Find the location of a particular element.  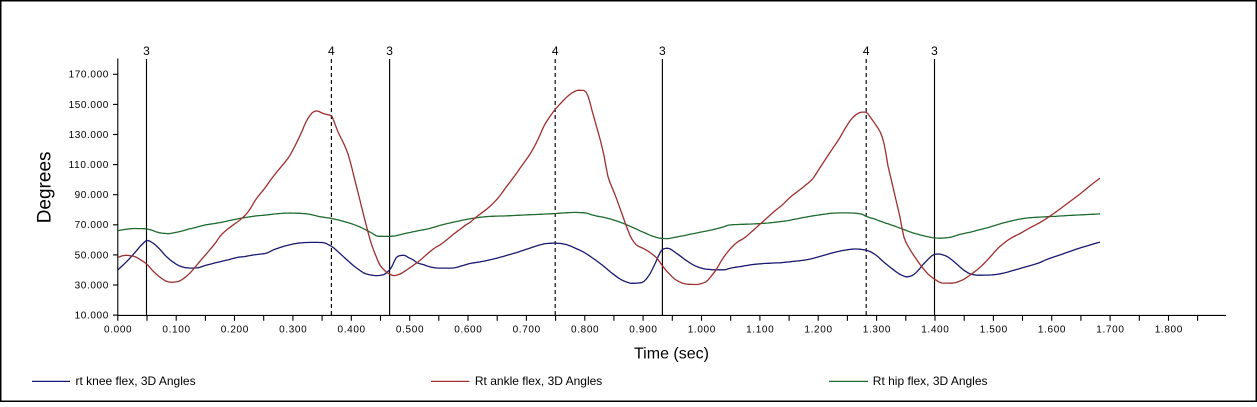

svg-text: rt knee flex, 3D Angles is located at coordinates (136, 381).